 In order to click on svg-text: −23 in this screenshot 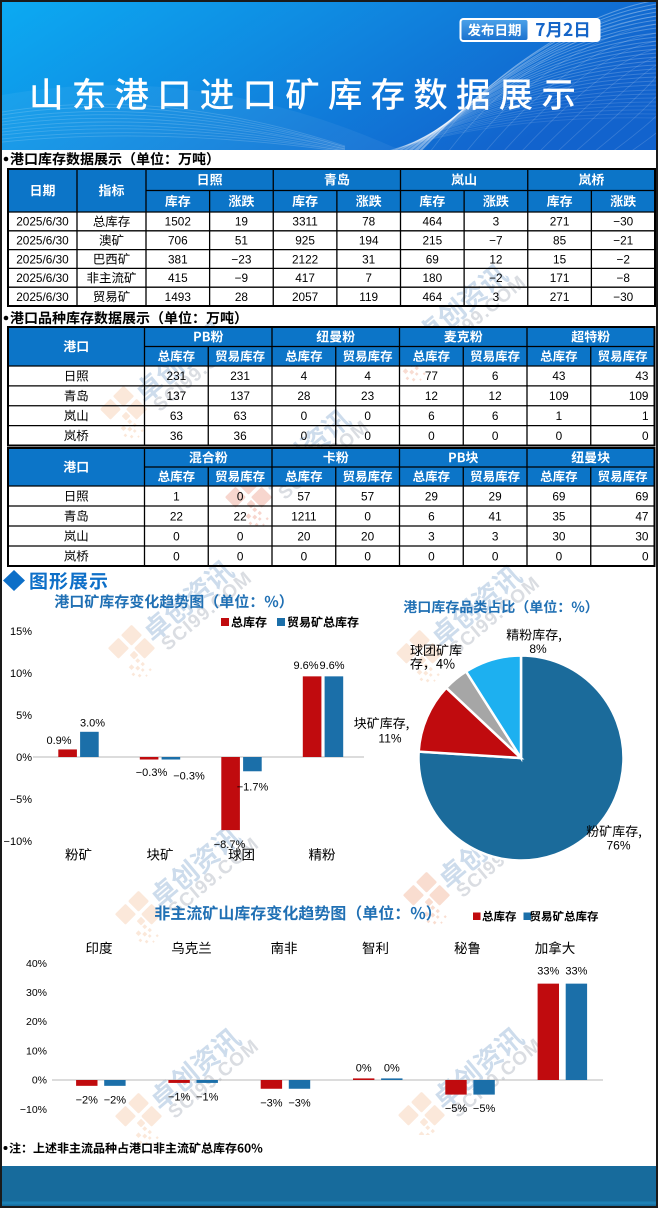, I will do `click(241, 259)`.